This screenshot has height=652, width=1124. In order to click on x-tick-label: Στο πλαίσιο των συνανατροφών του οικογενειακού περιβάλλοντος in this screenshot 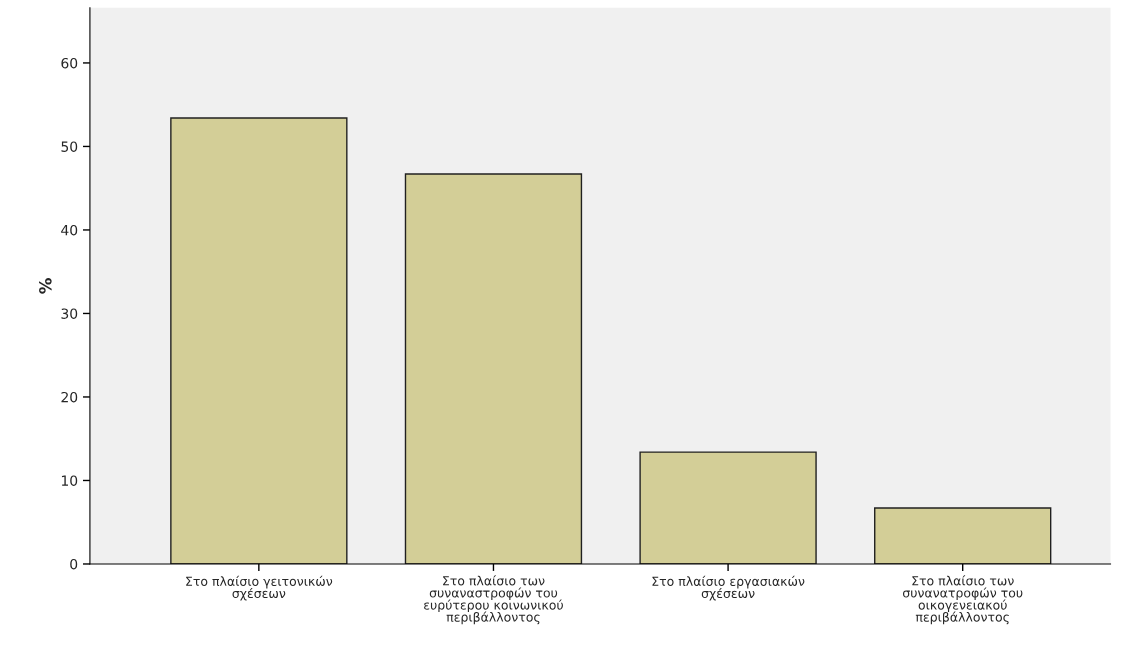, I will do `click(963, 600)`.